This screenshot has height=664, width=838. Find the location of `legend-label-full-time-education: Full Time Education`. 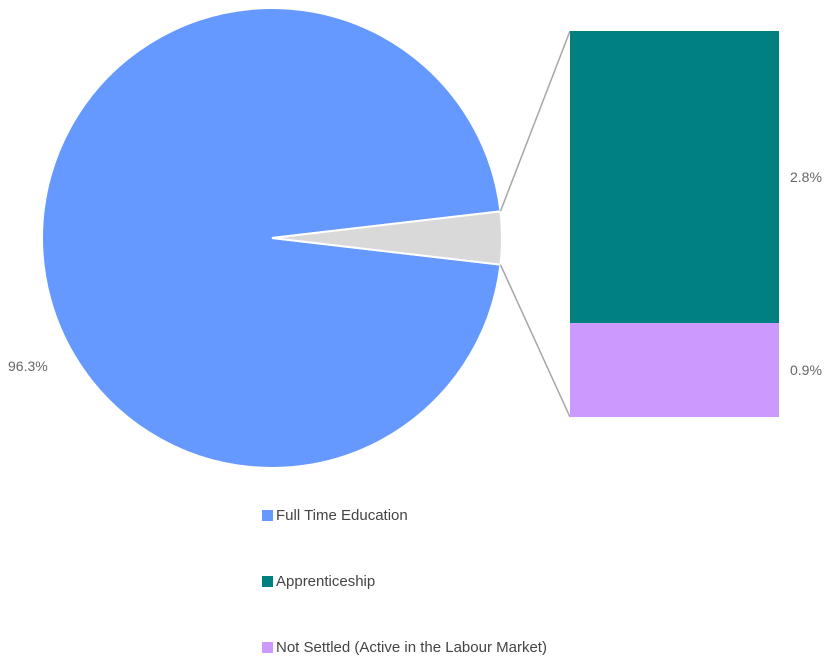

legend-label-full-time-education: Full Time Education is located at coordinates (342, 515).